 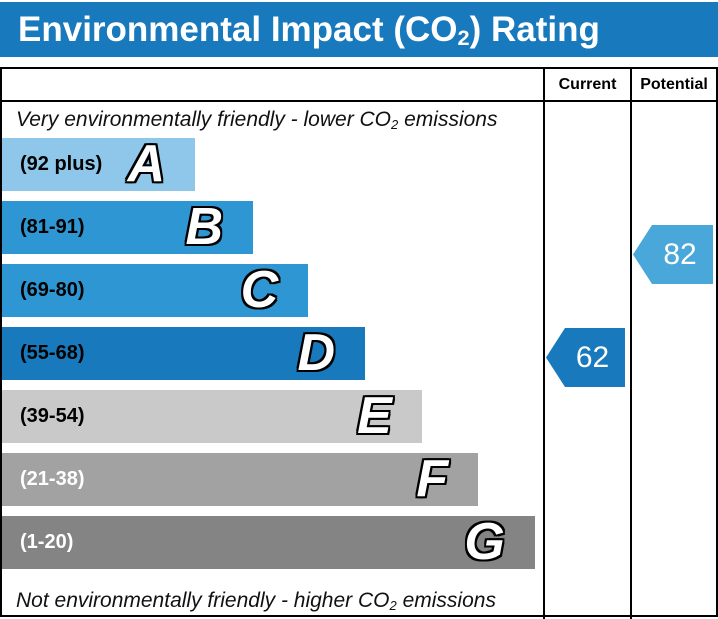 I want to click on current-rating-value: 62, so click(x=592, y=357).